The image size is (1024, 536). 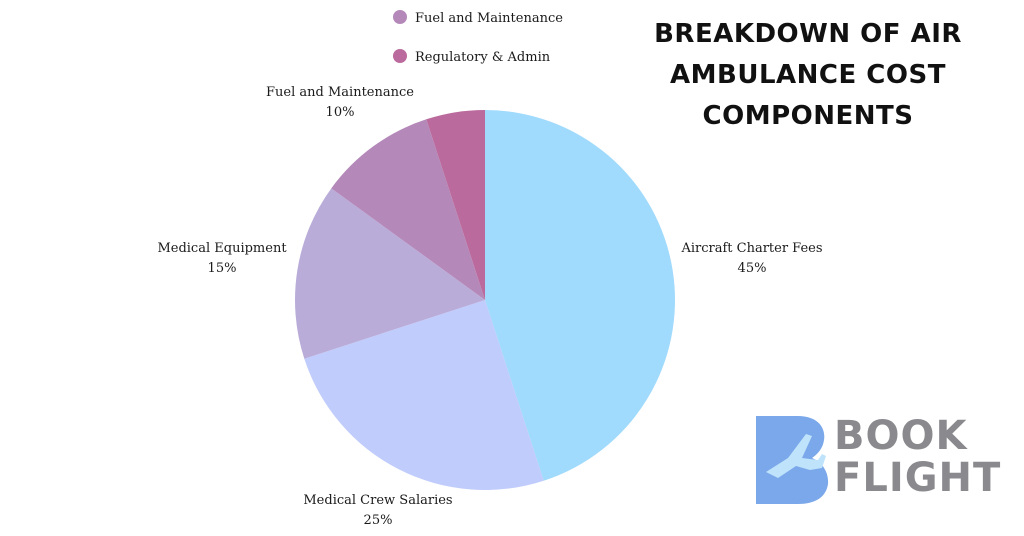 I want to click on slice-percent-label: 10%, so click(x=340, y=112).